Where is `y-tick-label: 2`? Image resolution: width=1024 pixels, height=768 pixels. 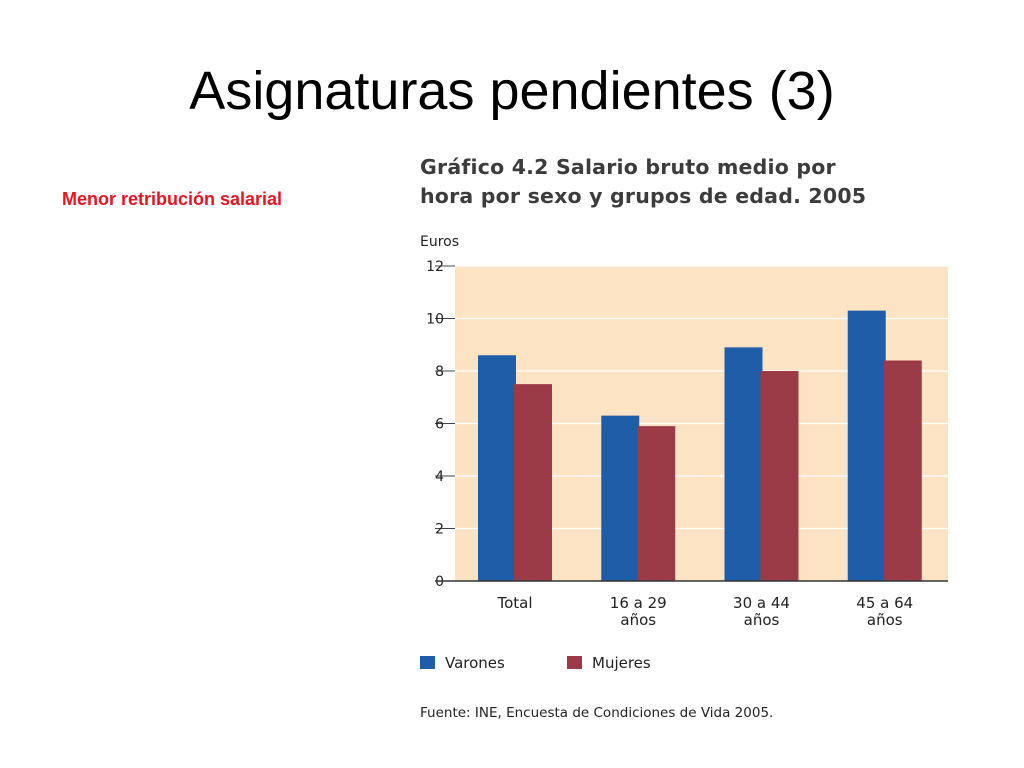
y-tick-label: 2 is located at coordinates (439, 530).